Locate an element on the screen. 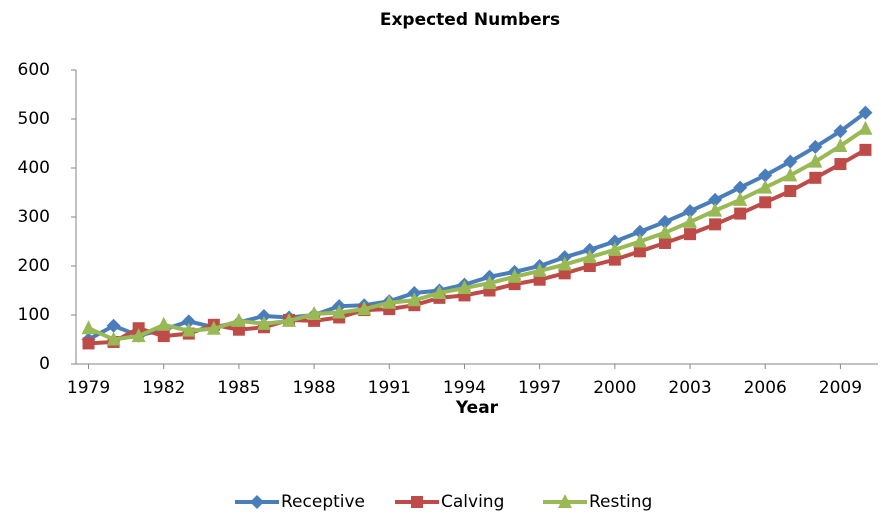 This screenshot has height=525, width=881. y-tick-label: 300 is located at coordinates (34, 217).